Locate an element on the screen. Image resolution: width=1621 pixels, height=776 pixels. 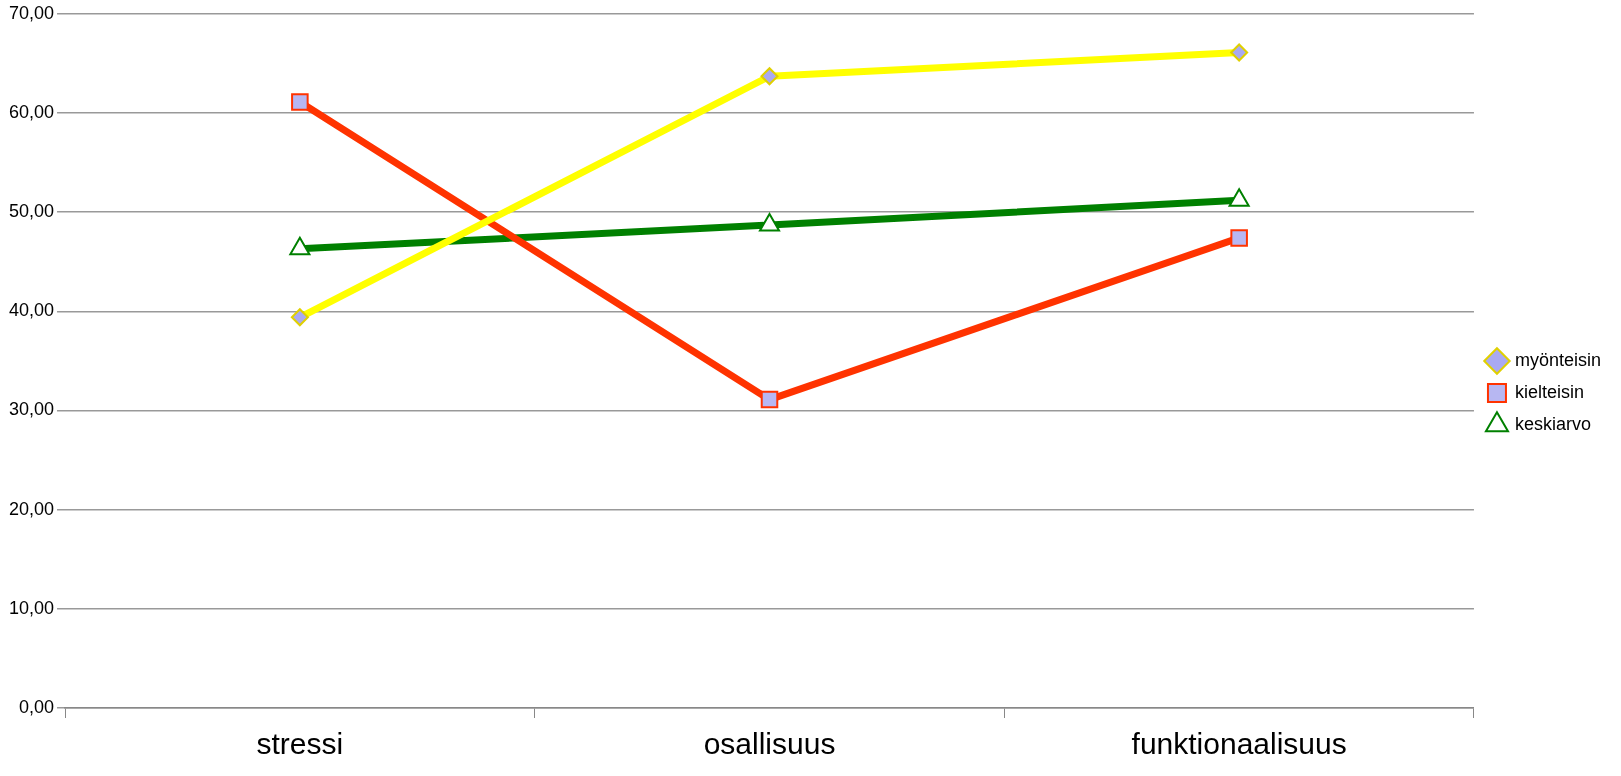
y-tick-label: 30,00 is located at coordinates (32, 409).